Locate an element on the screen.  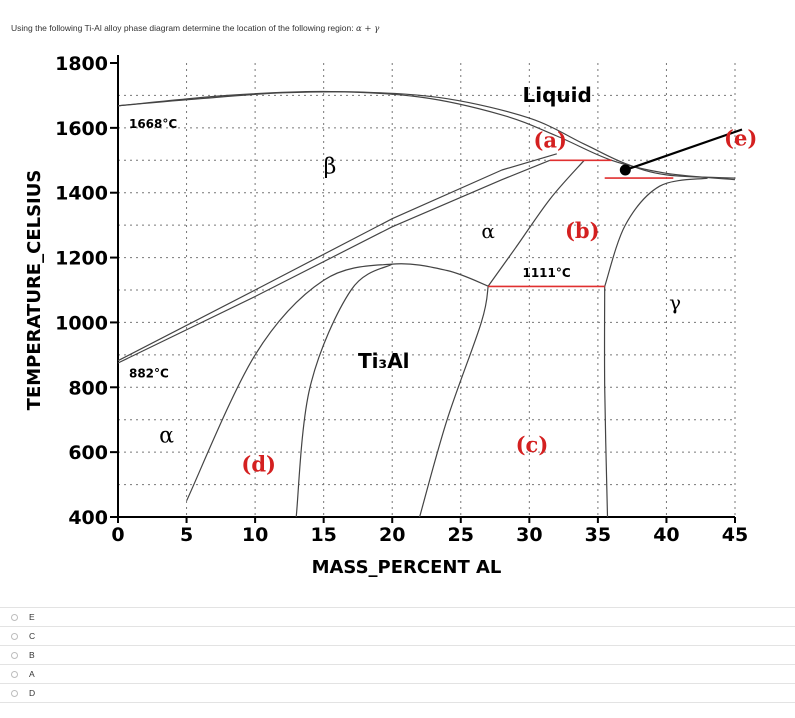
y-tick-label: 600 is located at coordinates (88, 453).